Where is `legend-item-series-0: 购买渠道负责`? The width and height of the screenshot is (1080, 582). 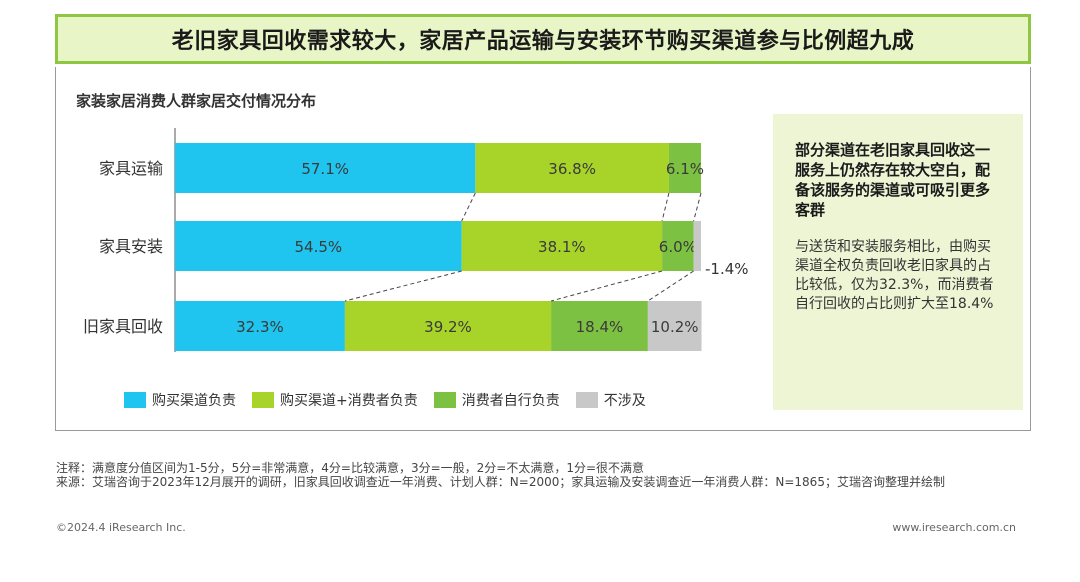
legend-item-series-0: 购买渠道负责 is located at coordinates (180, 400).